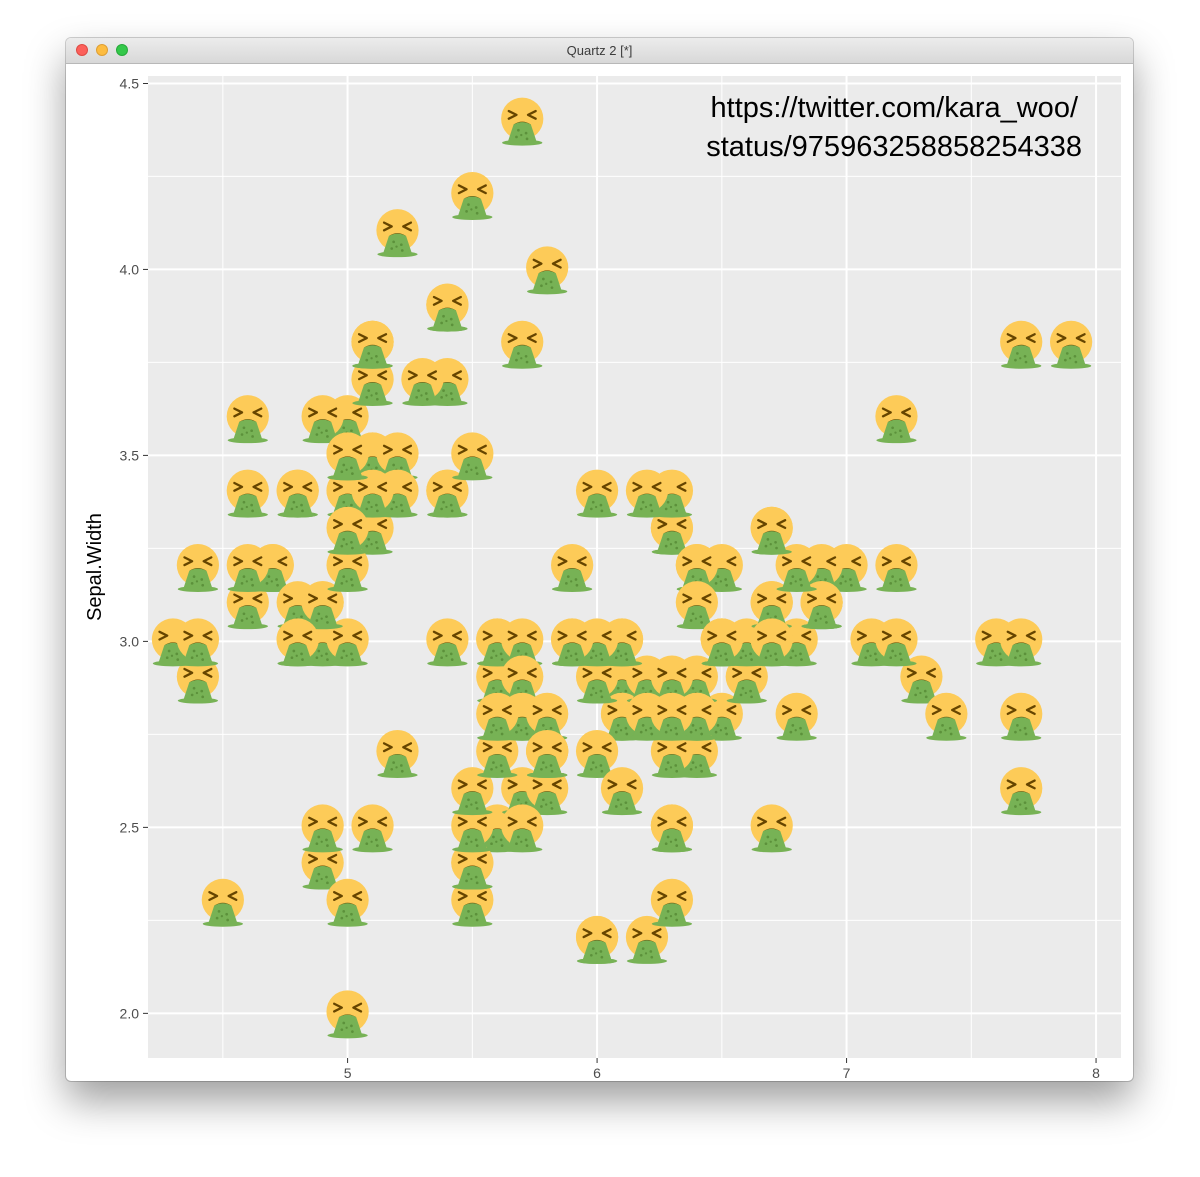 The width and height of the screenshot is (1200, 1177). Describe the element at coordinates (130, 641) in the screenshot. I see `y-tick-label: 3.0` at that location.